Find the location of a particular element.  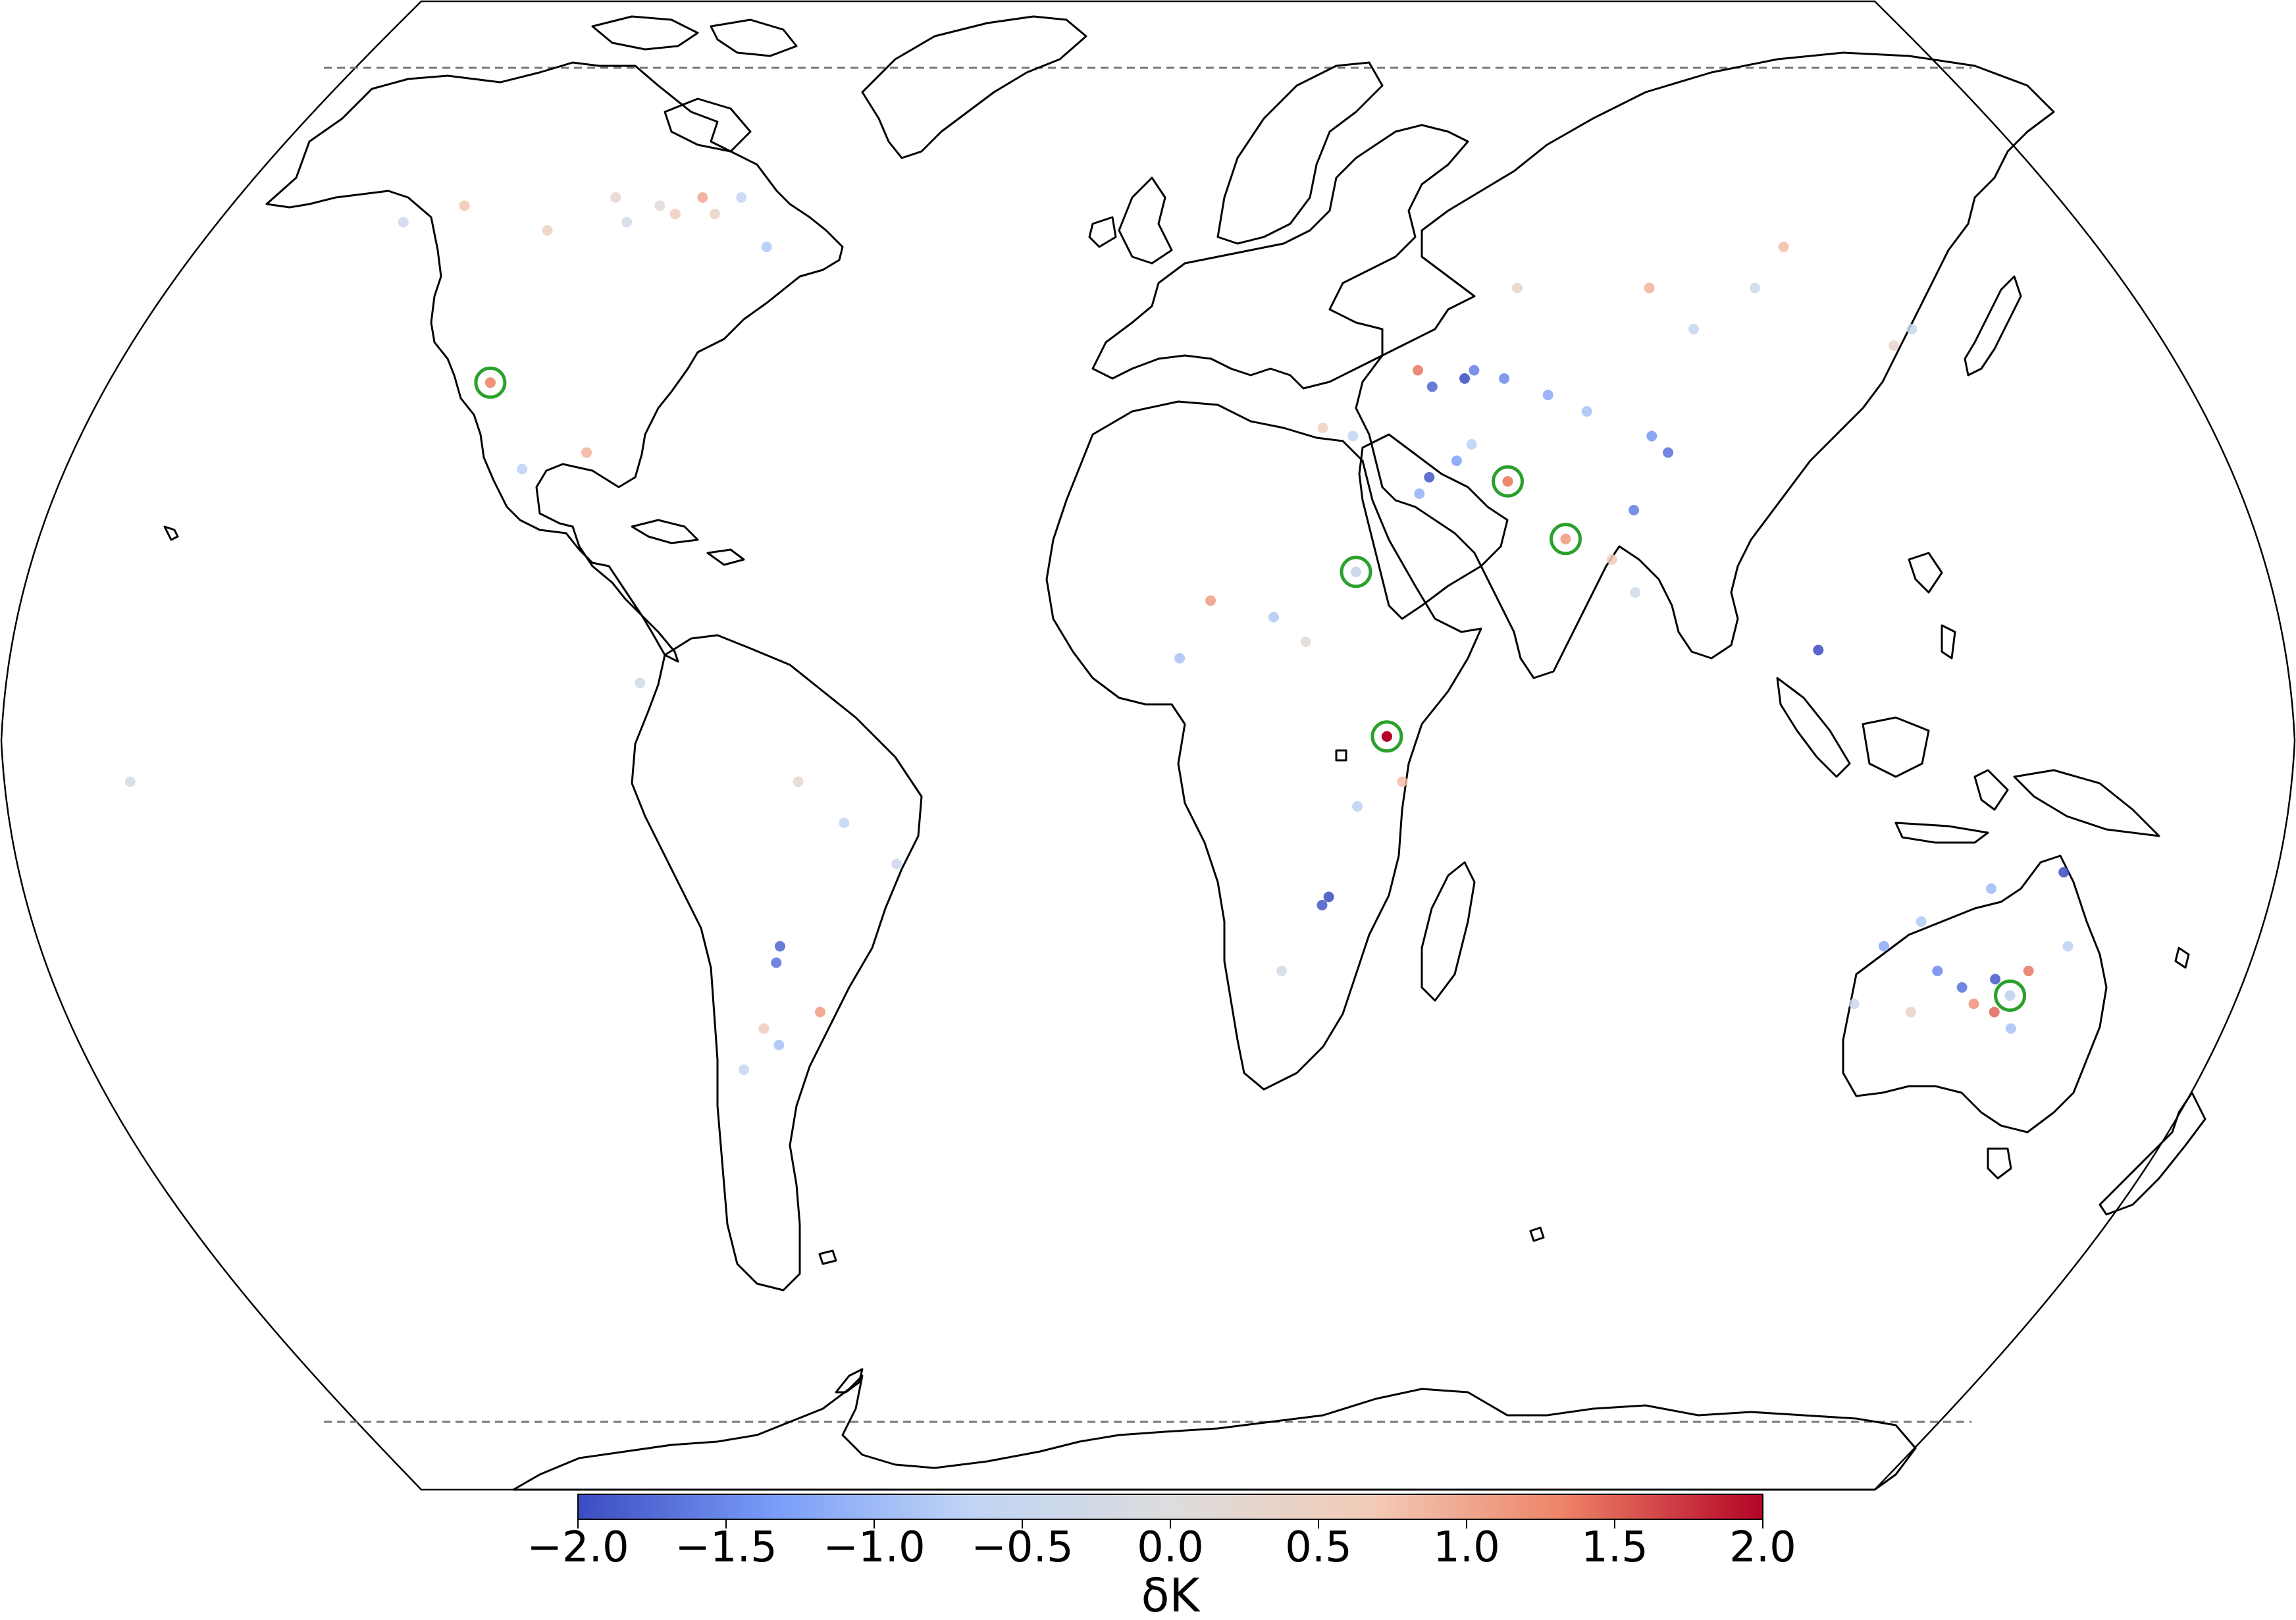

colorbar-ticks: −2.0 −1.5 −1.0 −0.5 0.0 0.5 1.0 1.5 2.0 is located at coordinates (1161, 1545).